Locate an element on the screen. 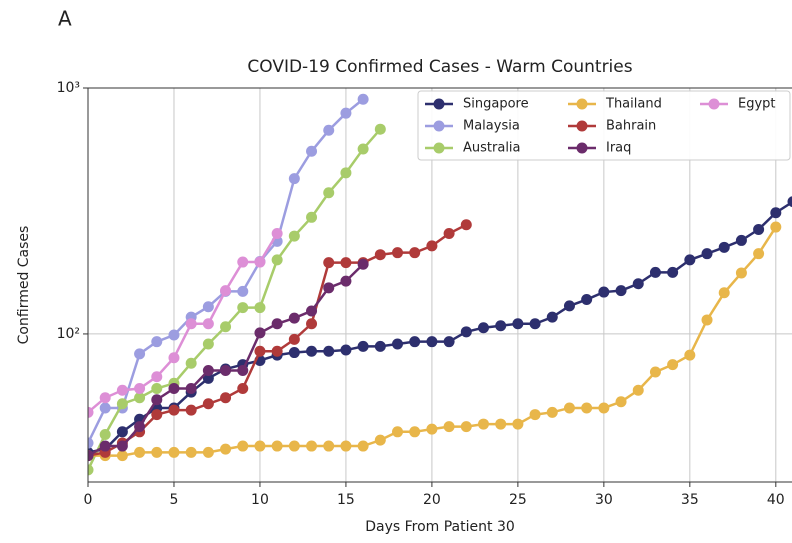 Image resolution: width=792 pixels, height=543 pixels. legend-label: Australia is located at coordinates (492, 148).